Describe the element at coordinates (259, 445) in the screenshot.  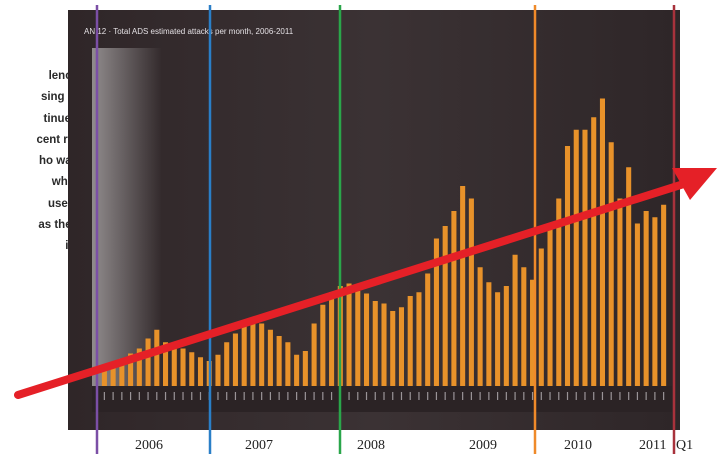
I see `year-label-2007: 2007` at that location.